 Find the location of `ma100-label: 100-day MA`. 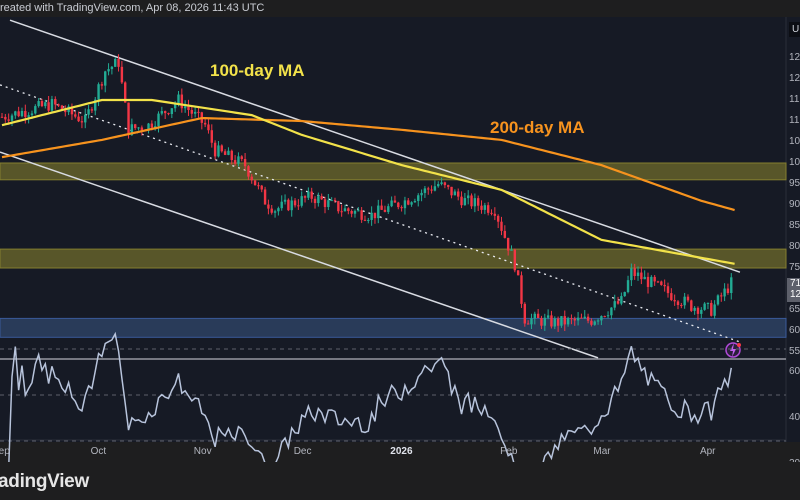

ma100-label: 100-day MA is located at coordinates (257, 70).